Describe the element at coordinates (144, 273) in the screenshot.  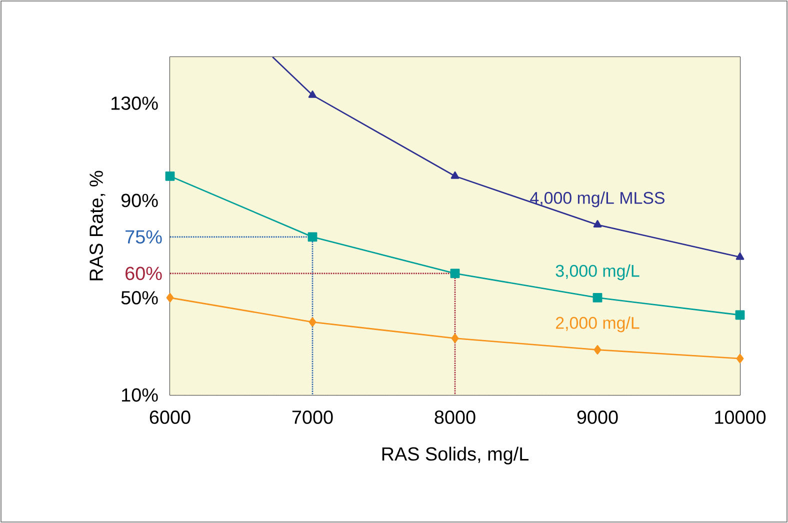
I see `annotation: 60%` at that location.